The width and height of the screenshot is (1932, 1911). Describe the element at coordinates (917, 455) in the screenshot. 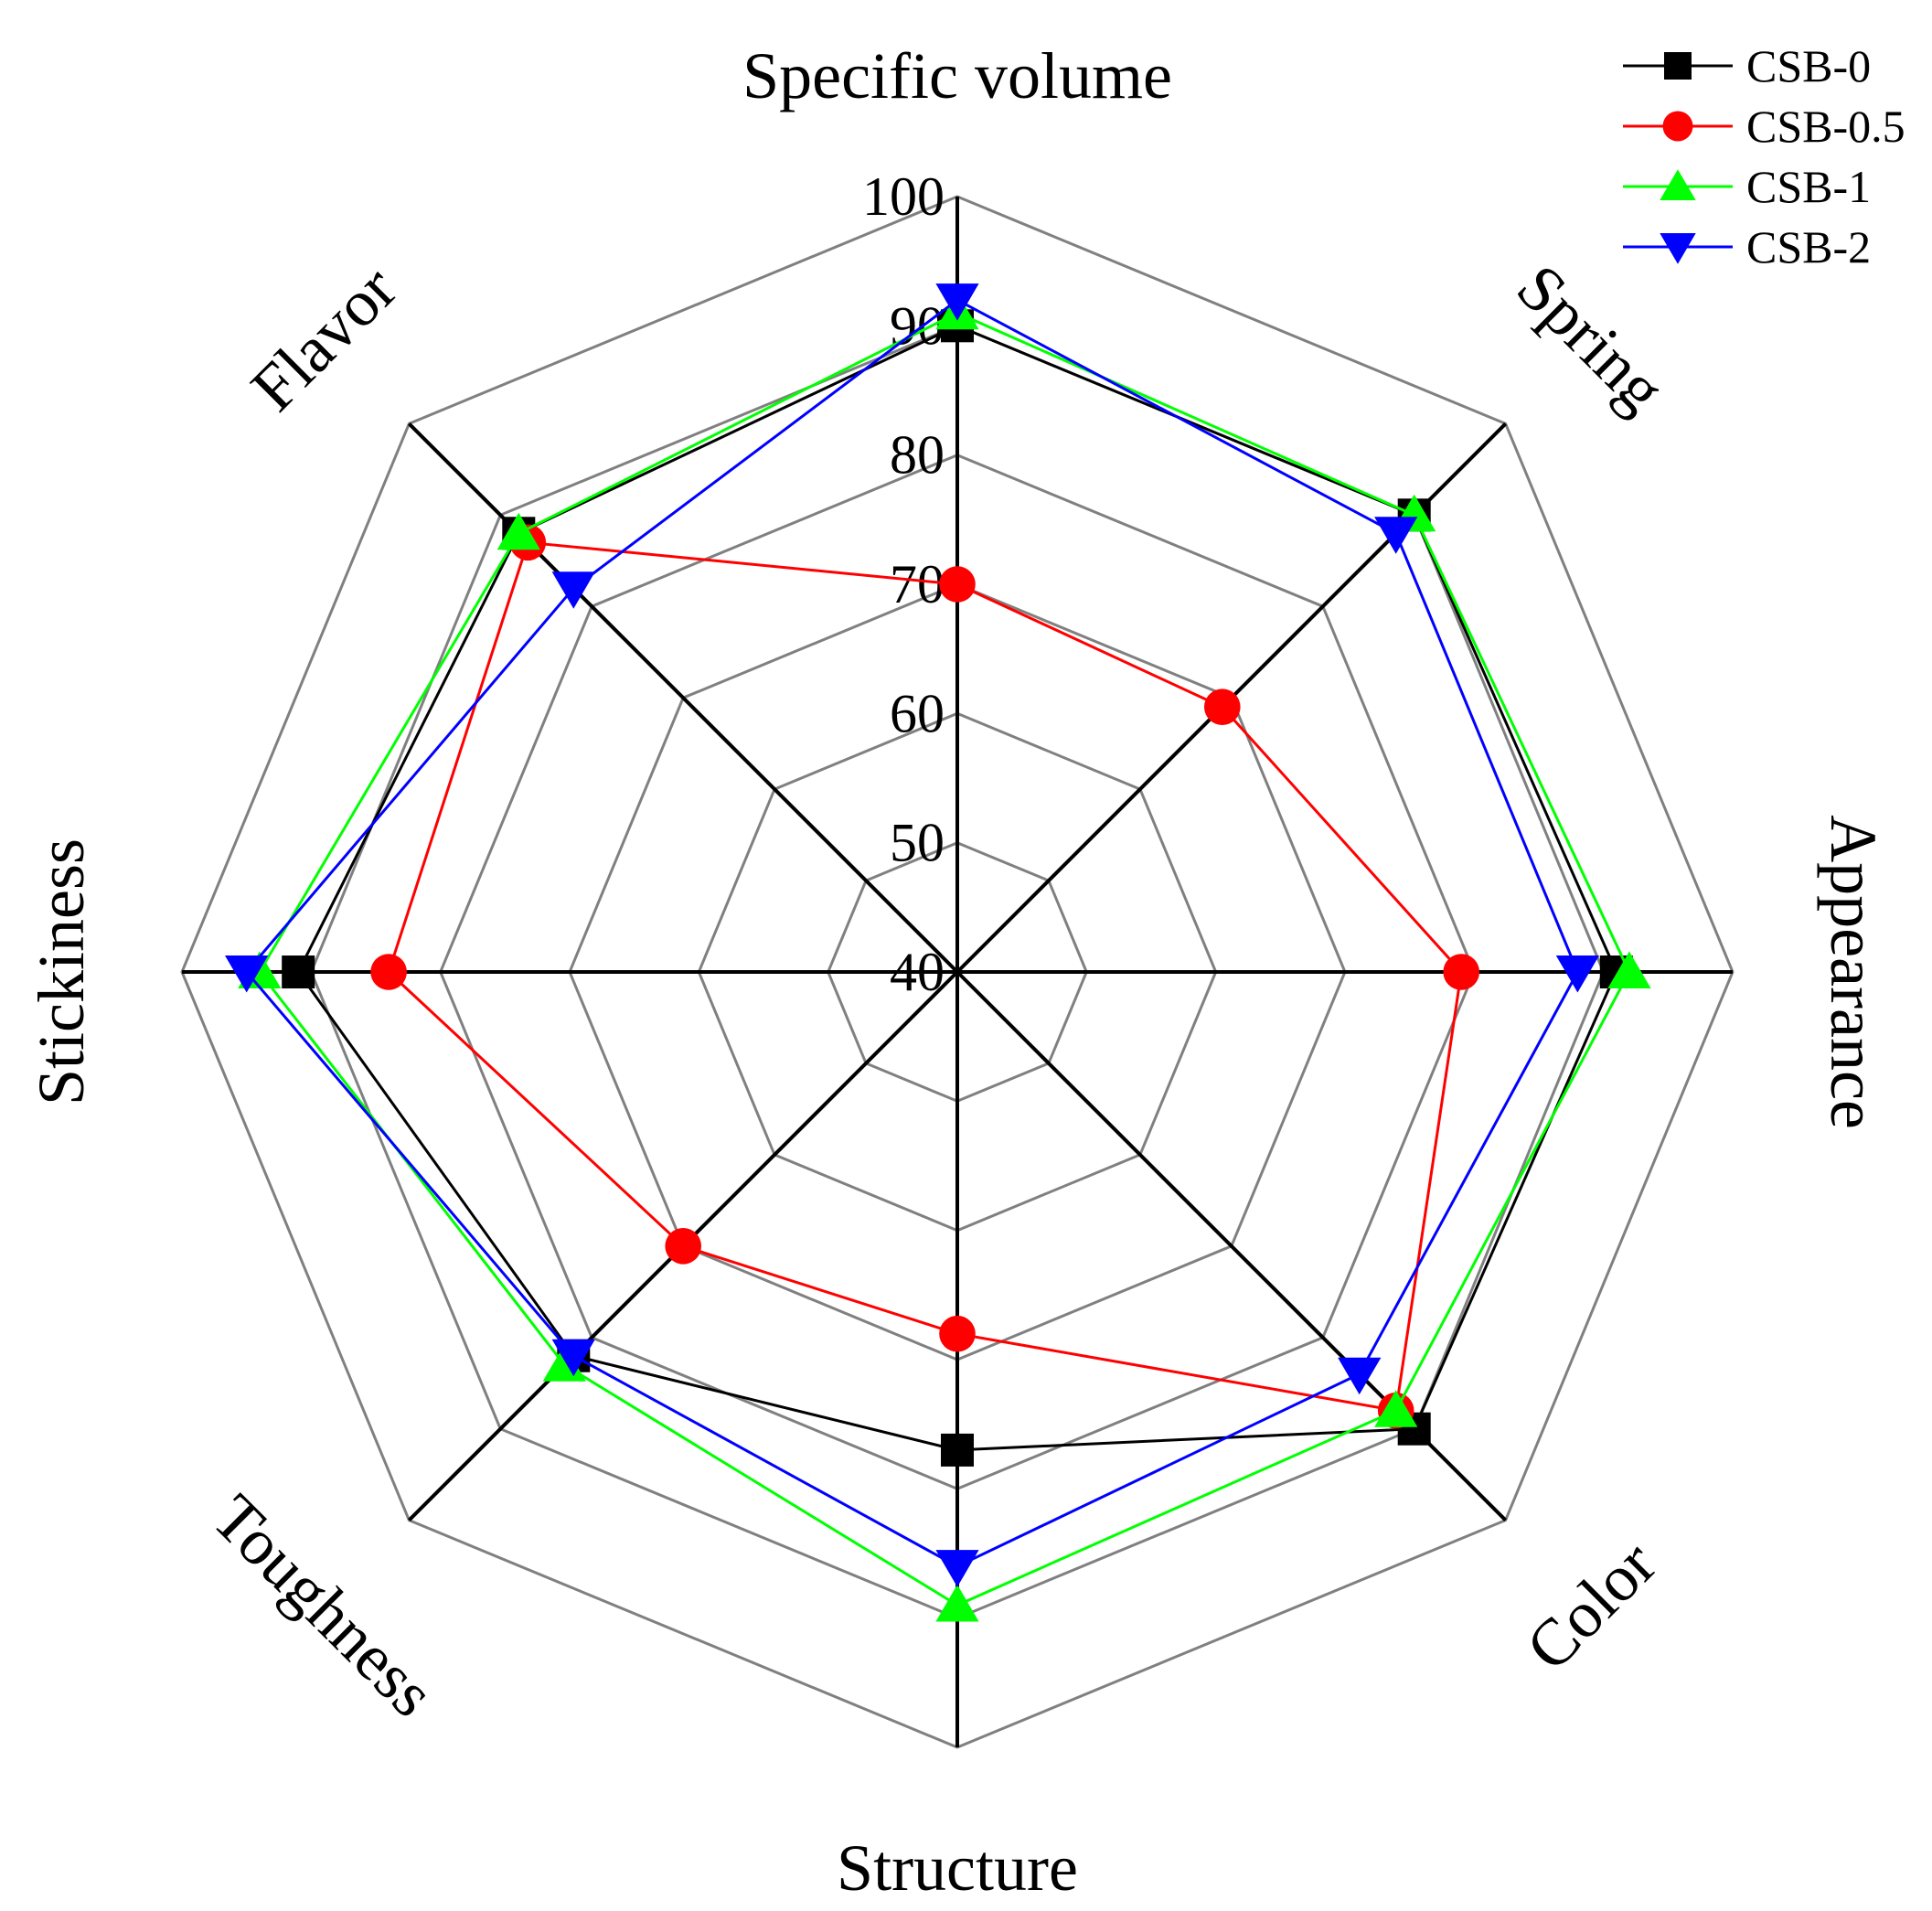

I see `tick-label-80: 80` at that location.